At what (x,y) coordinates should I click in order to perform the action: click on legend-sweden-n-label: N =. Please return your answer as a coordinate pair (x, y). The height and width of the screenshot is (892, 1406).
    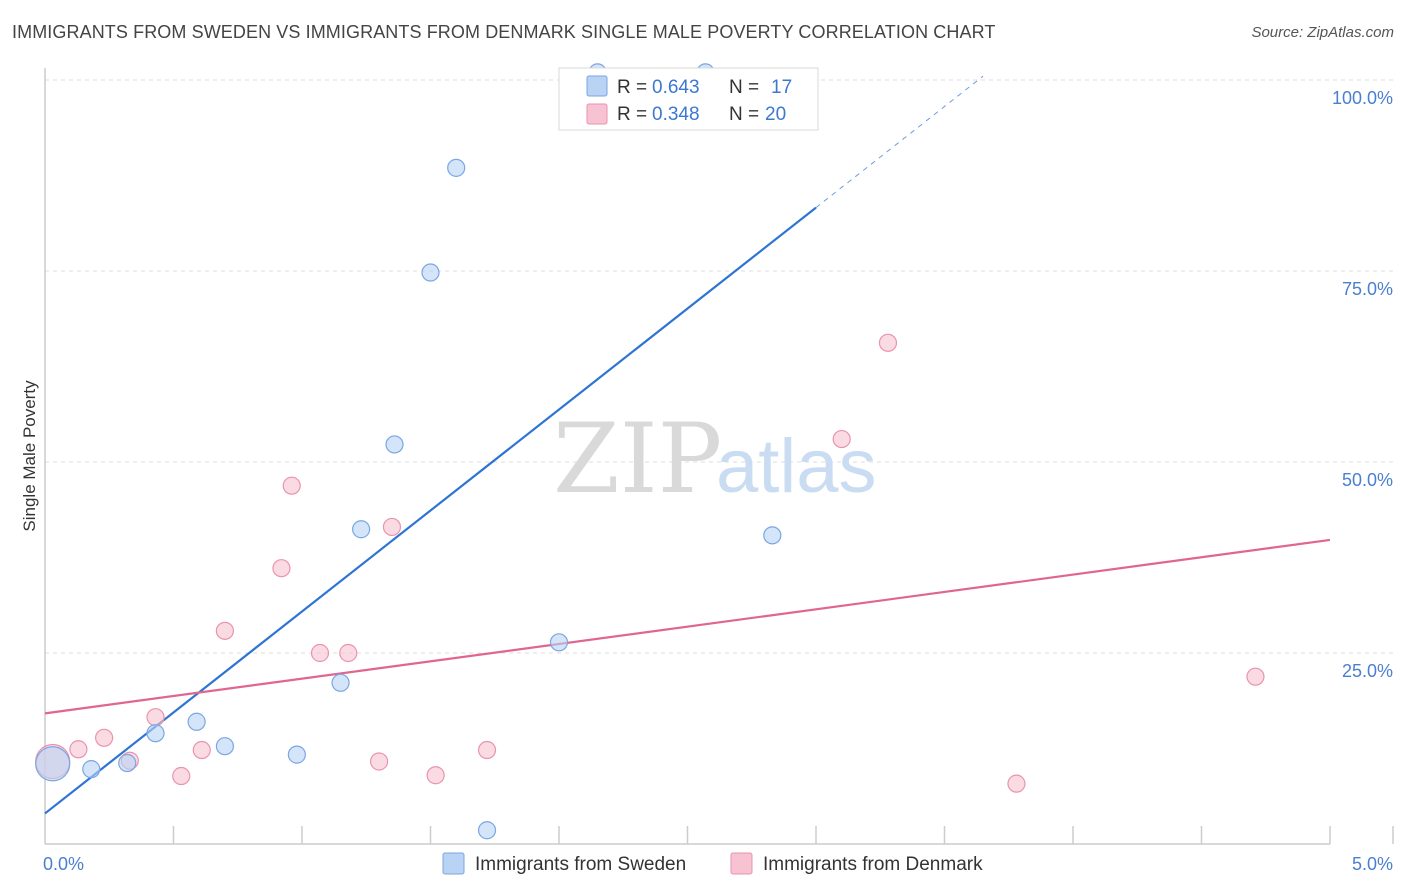
    Looking at the image, I should click on (744, 87).